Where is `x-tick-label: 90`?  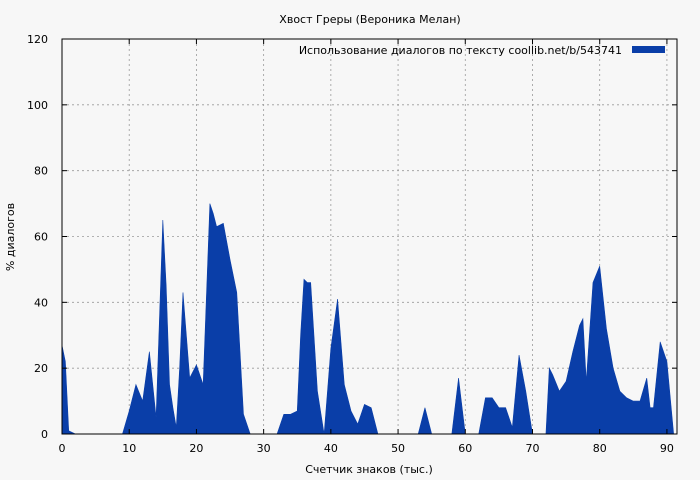 x-tick-label: 90 is located at coordinates (667, 448).